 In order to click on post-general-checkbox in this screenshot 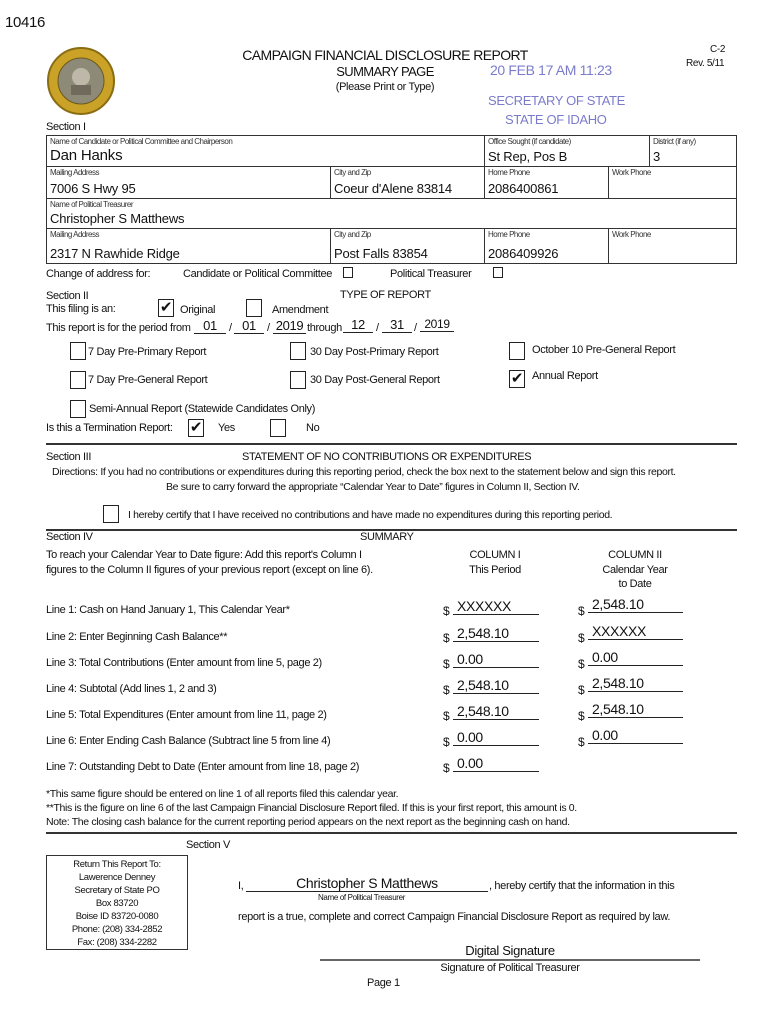, I will do `click(298, 380)`.